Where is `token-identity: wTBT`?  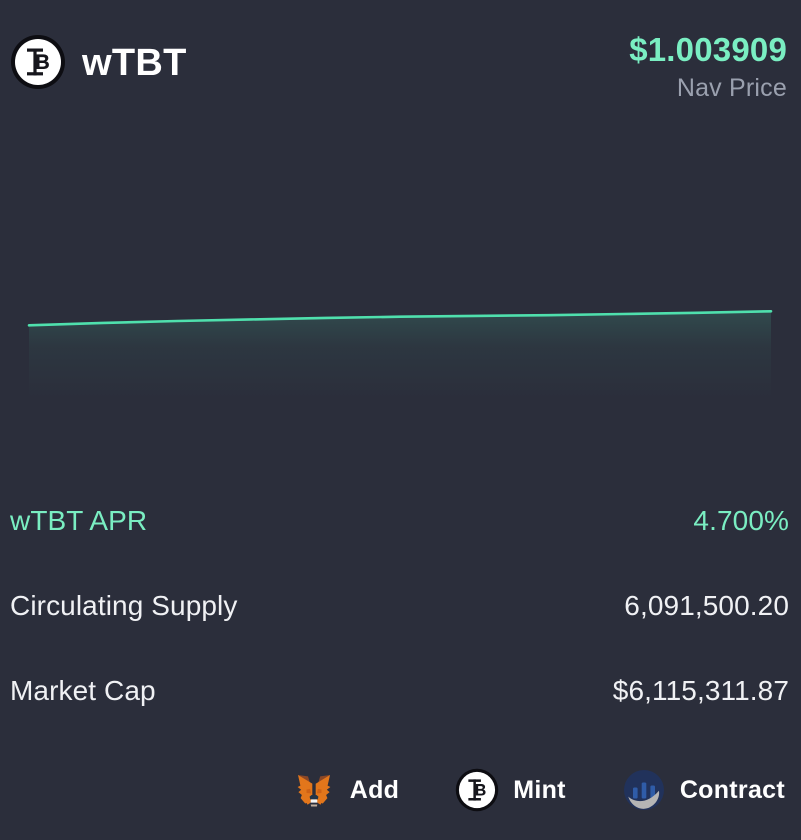 token-identity: wTBT is located at coordinates (98, 62).